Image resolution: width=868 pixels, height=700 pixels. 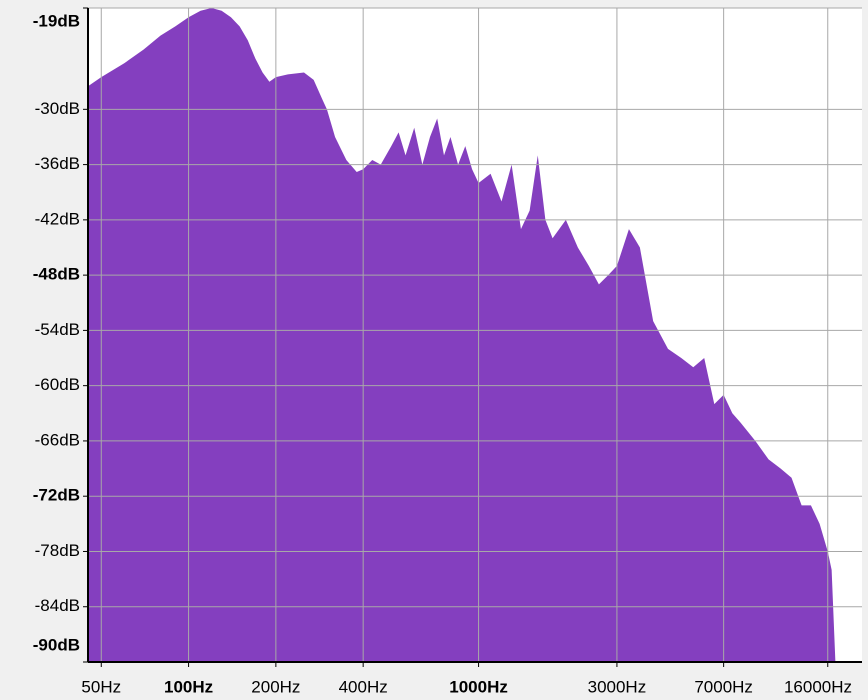 What do you see at coordinates (56, 274) in the screenshot?
I see `y-tick-label: -48dB` at bounding box center [56, 274].